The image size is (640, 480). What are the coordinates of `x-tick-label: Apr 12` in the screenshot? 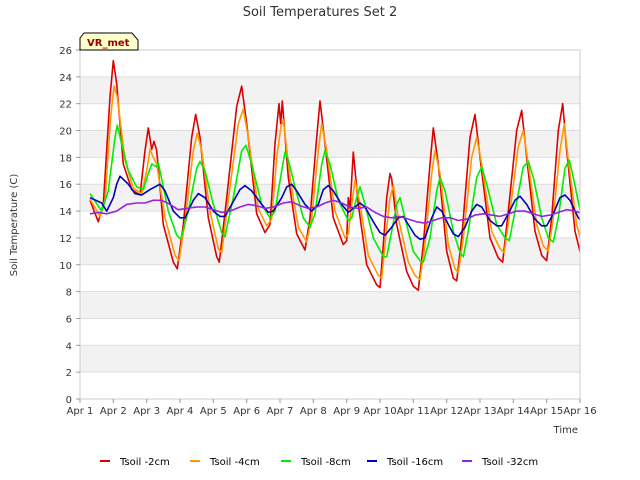 It's located at (446, 411).